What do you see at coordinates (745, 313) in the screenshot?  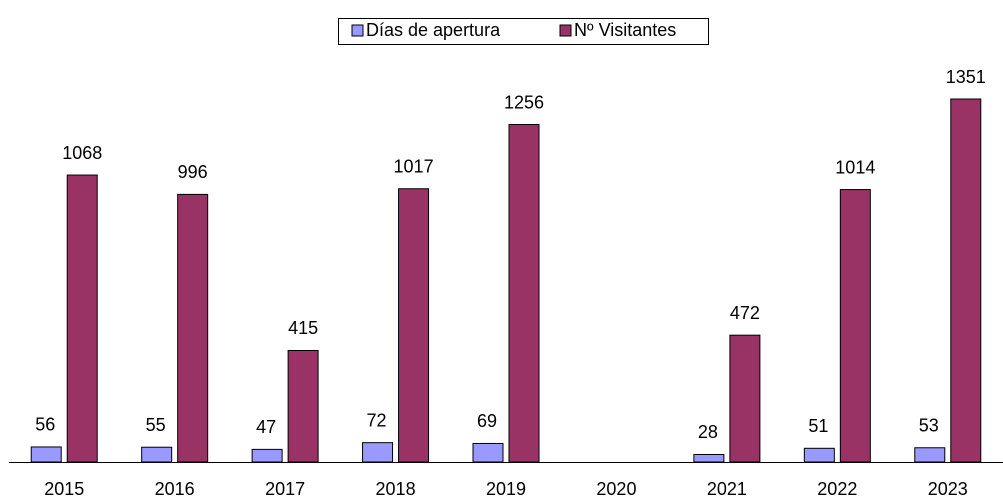 I see `data-label: 472` at bounding box center [745, 313].